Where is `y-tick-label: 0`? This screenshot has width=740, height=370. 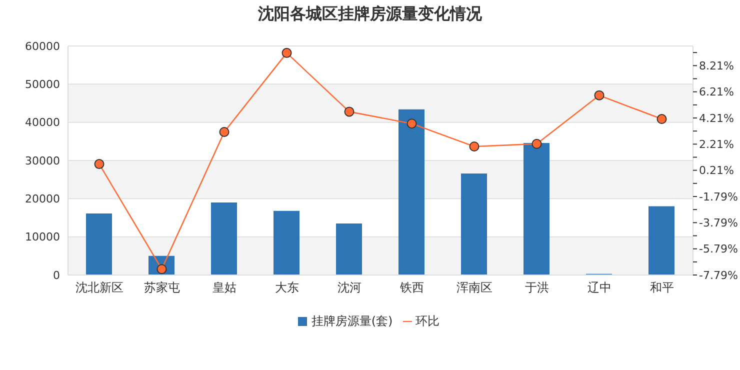 y-tick-label: 0 is located at coordinates (56, 275).